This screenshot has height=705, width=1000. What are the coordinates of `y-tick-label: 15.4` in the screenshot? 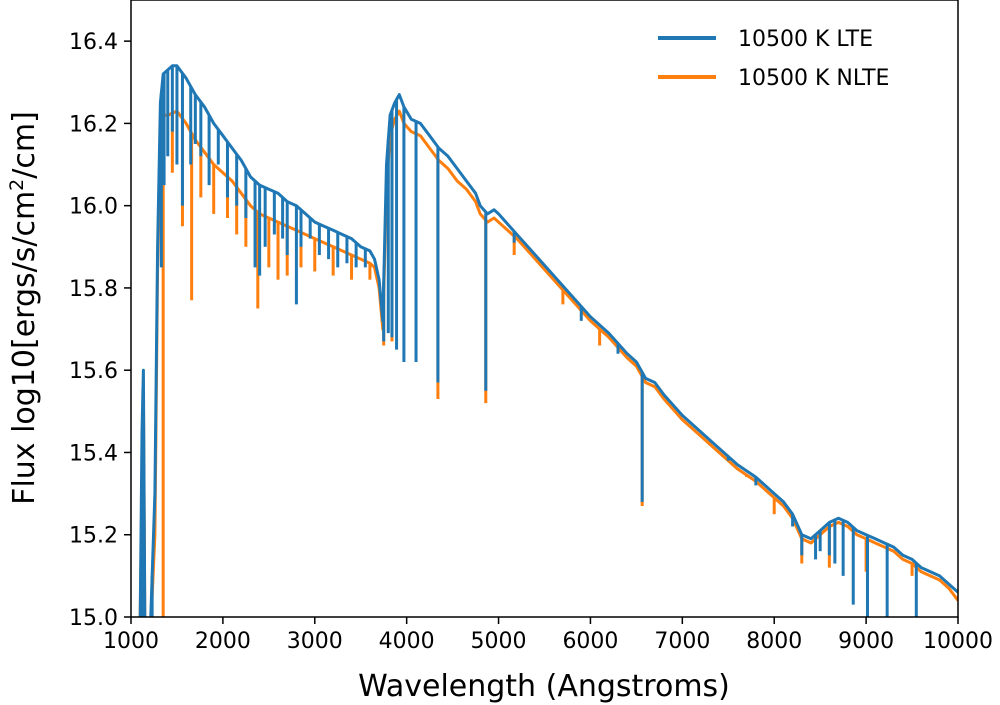 It's located at (93, 453).